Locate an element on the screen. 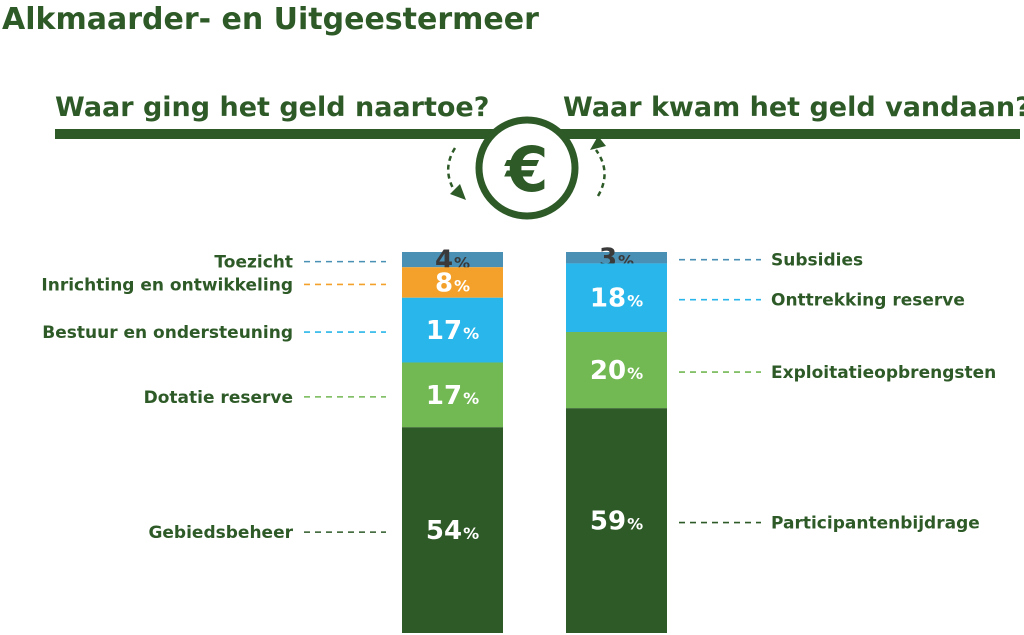  chart-title-right: Waar kwam het geld vandaan? is located at coordinates (793, 107).